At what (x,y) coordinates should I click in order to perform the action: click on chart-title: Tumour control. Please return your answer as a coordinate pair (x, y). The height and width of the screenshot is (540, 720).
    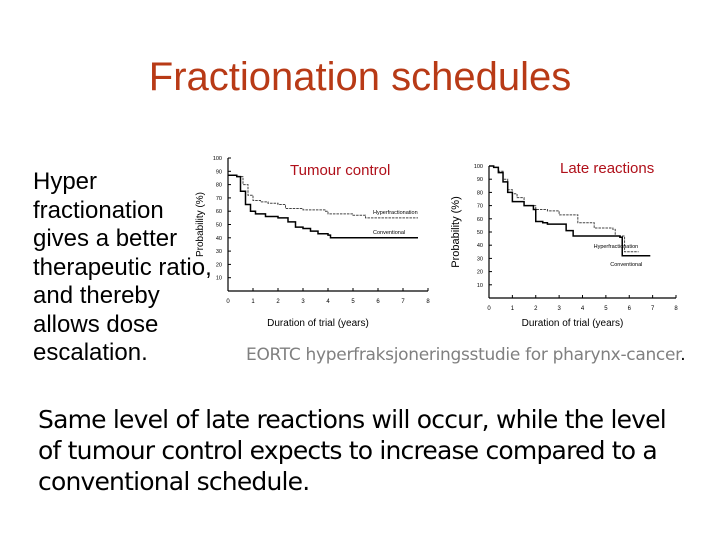
    Looking at the image, I should click on (340, 170).